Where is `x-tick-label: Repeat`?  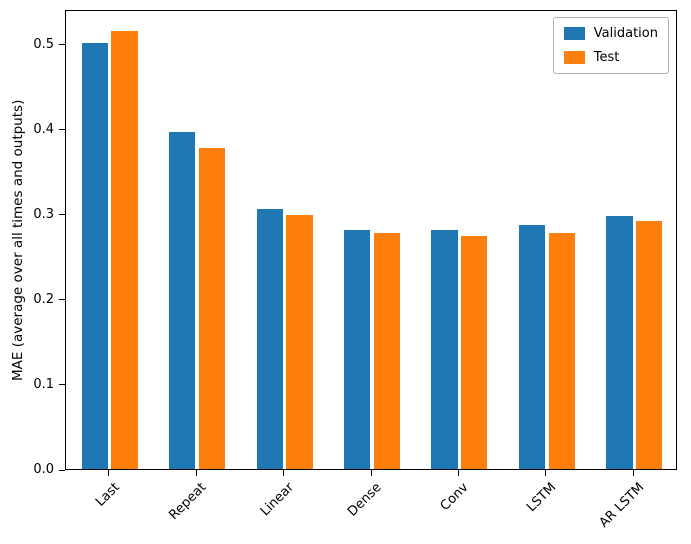 x-tick-label: Repeat is located at coordinates (188, 501).